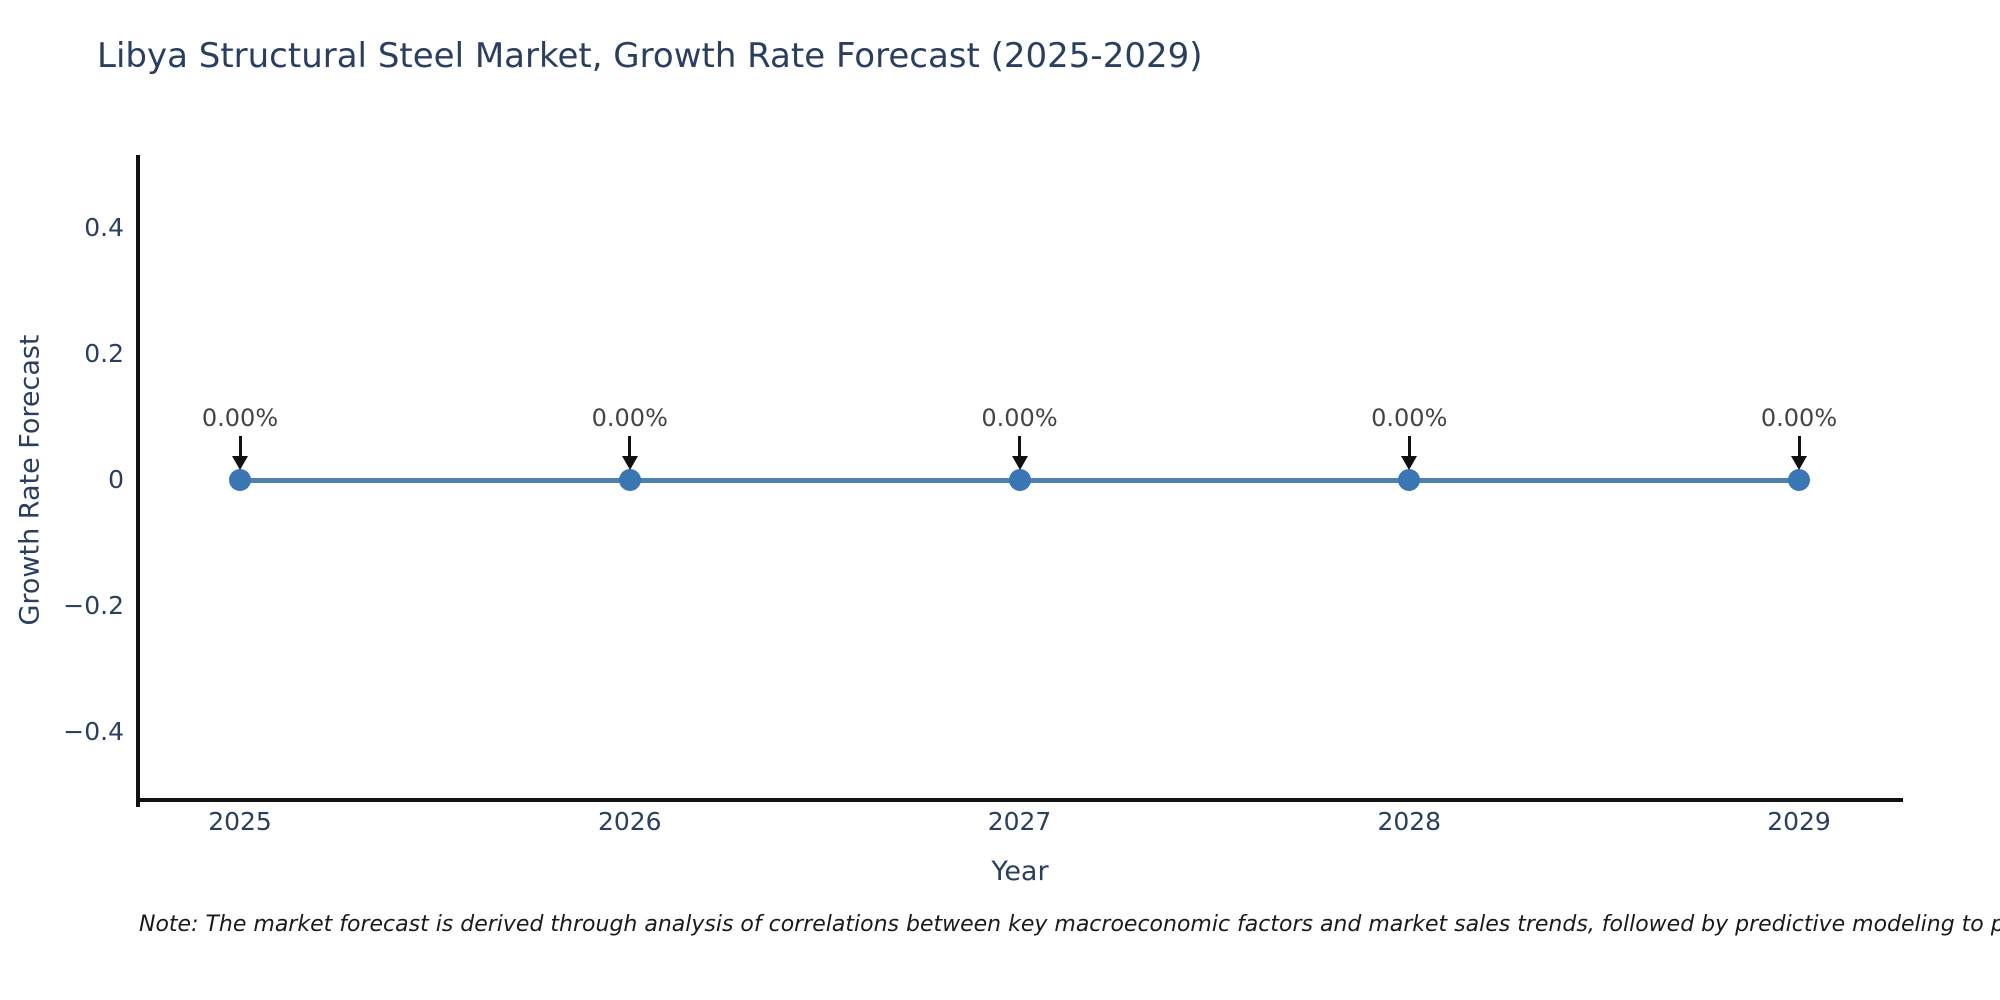 This screenshot has height=1000, width=2000. I want to click on y-tick-label: −0.4, so click(93, 731).